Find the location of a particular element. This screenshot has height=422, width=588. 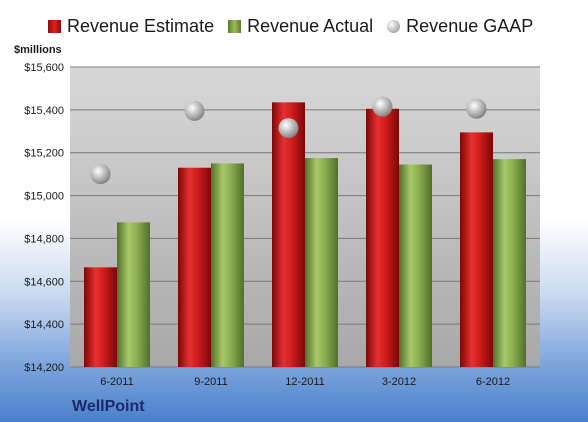

y-tick-label: $14,200 is located at coordinates (44, 368).